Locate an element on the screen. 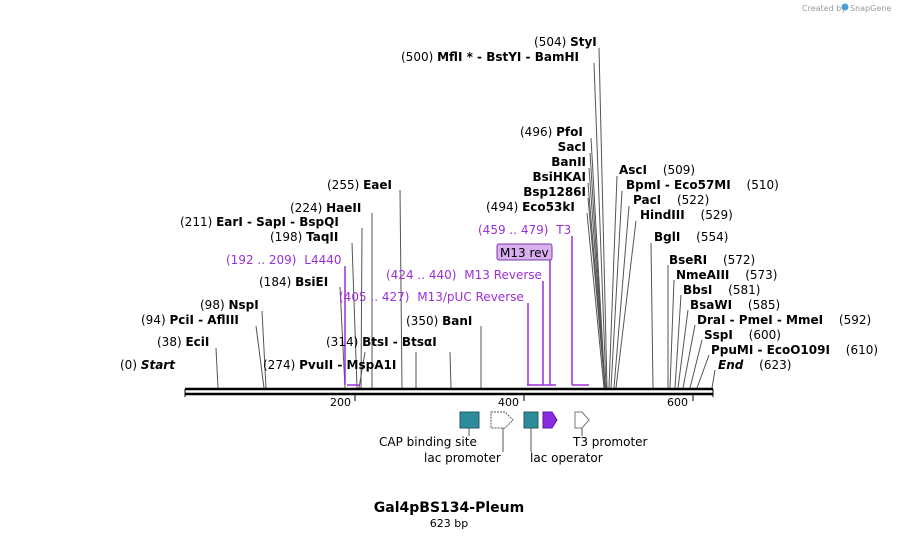 The width and height of the screenshot is (899, 539). site-label-bbsi: BbsI (581) is located at coordinates (721, 290).